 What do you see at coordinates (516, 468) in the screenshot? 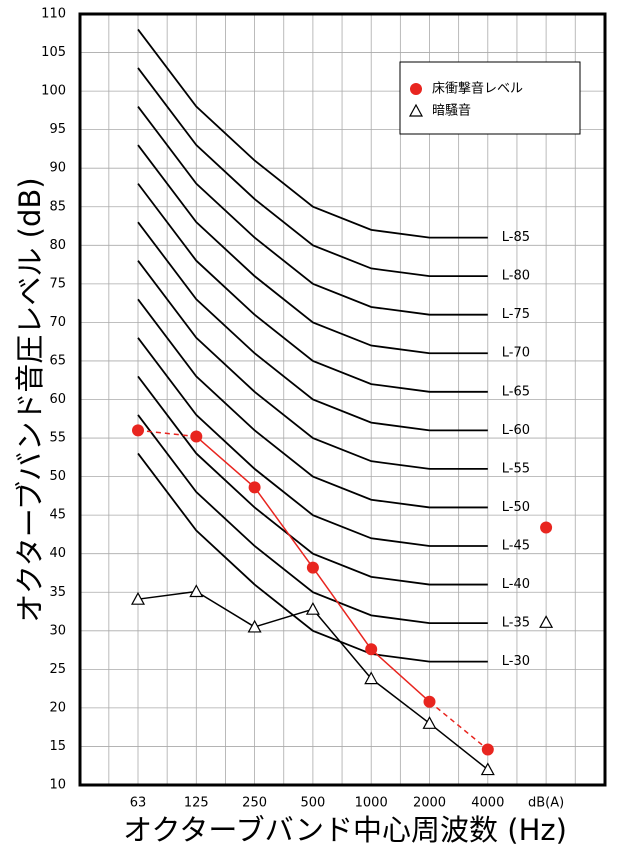
I see `l-curve-label: L-55` at bounding box center [516, 468].